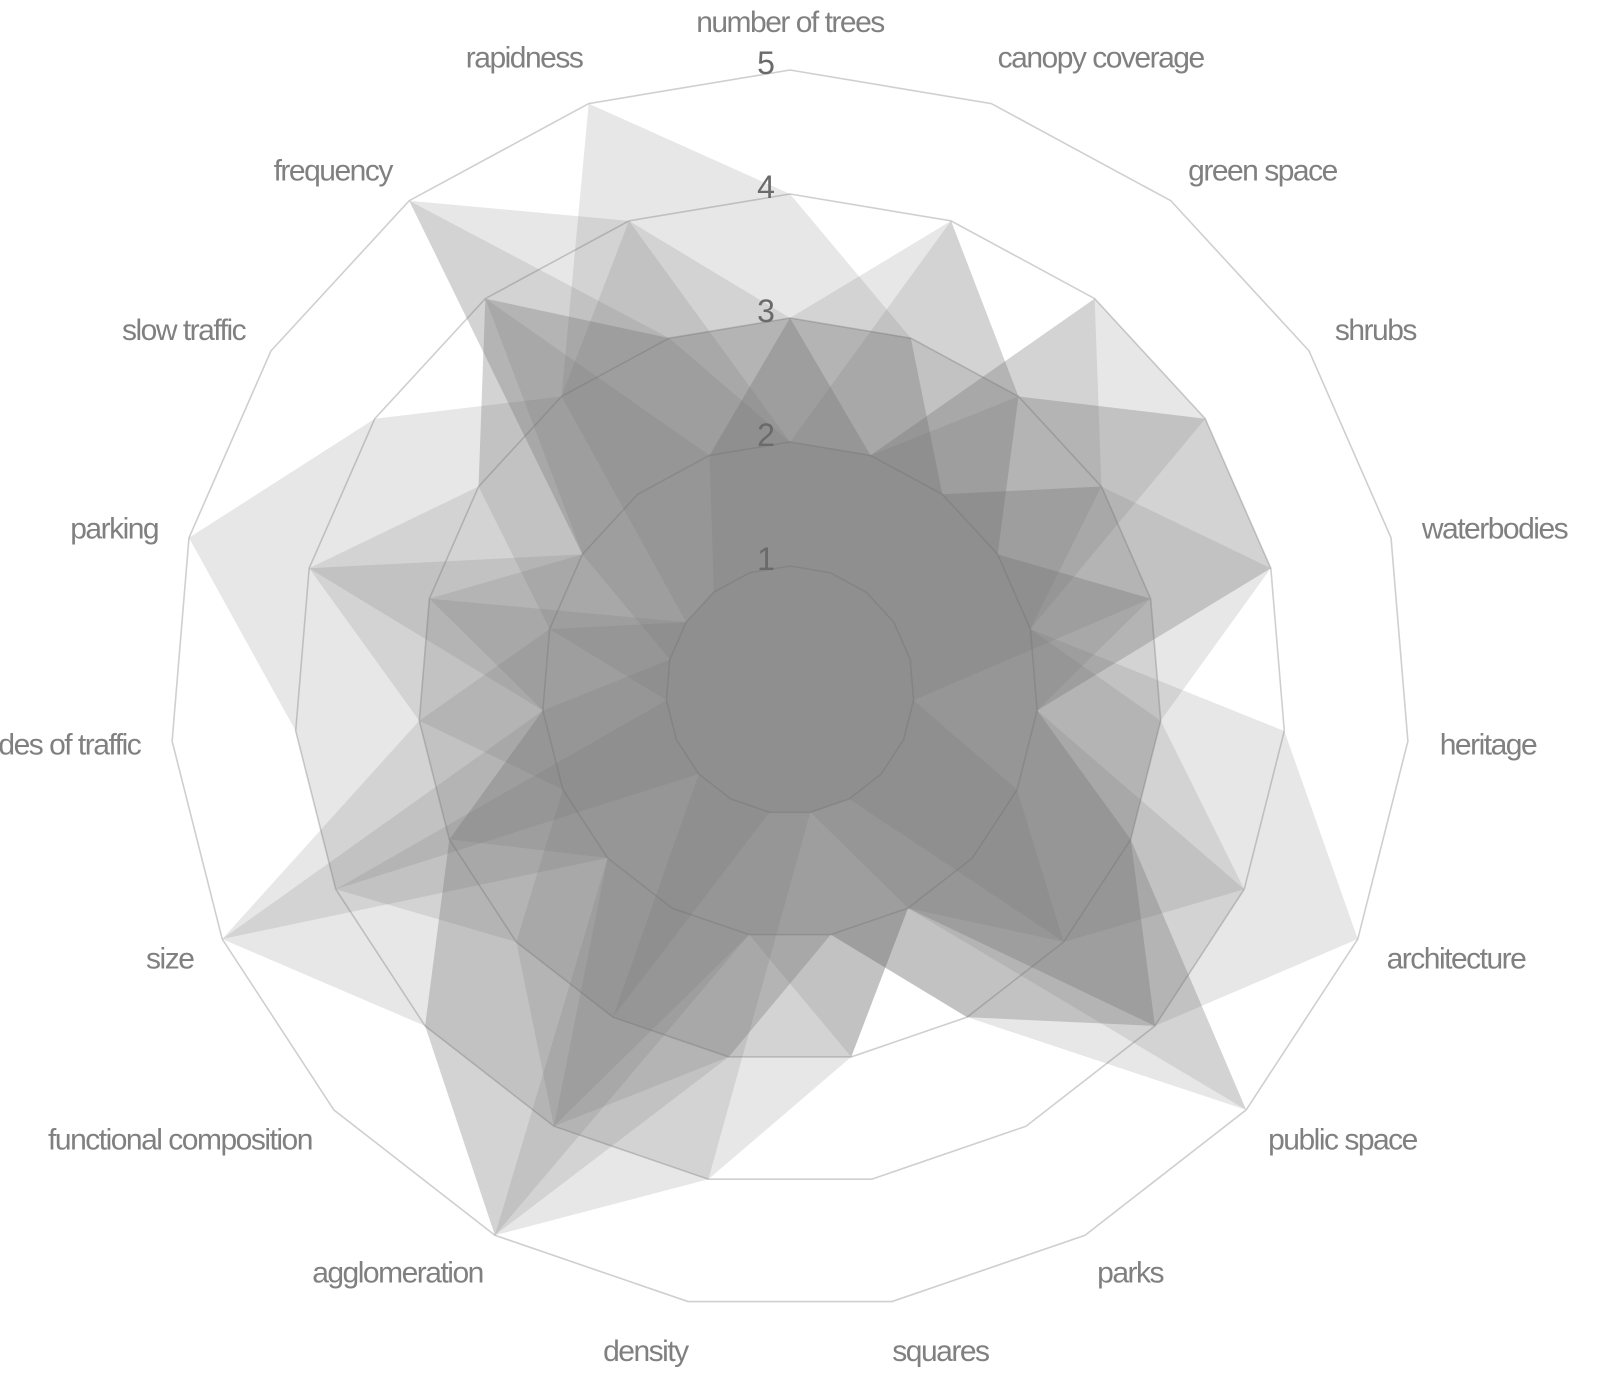 Image resolution: width=1608 pixels, height=1377 pixels. What do you see at coordinates (646, 1351) in the screenshot?
I see `axis-label-density: density` at bounding box center [646, 1351].